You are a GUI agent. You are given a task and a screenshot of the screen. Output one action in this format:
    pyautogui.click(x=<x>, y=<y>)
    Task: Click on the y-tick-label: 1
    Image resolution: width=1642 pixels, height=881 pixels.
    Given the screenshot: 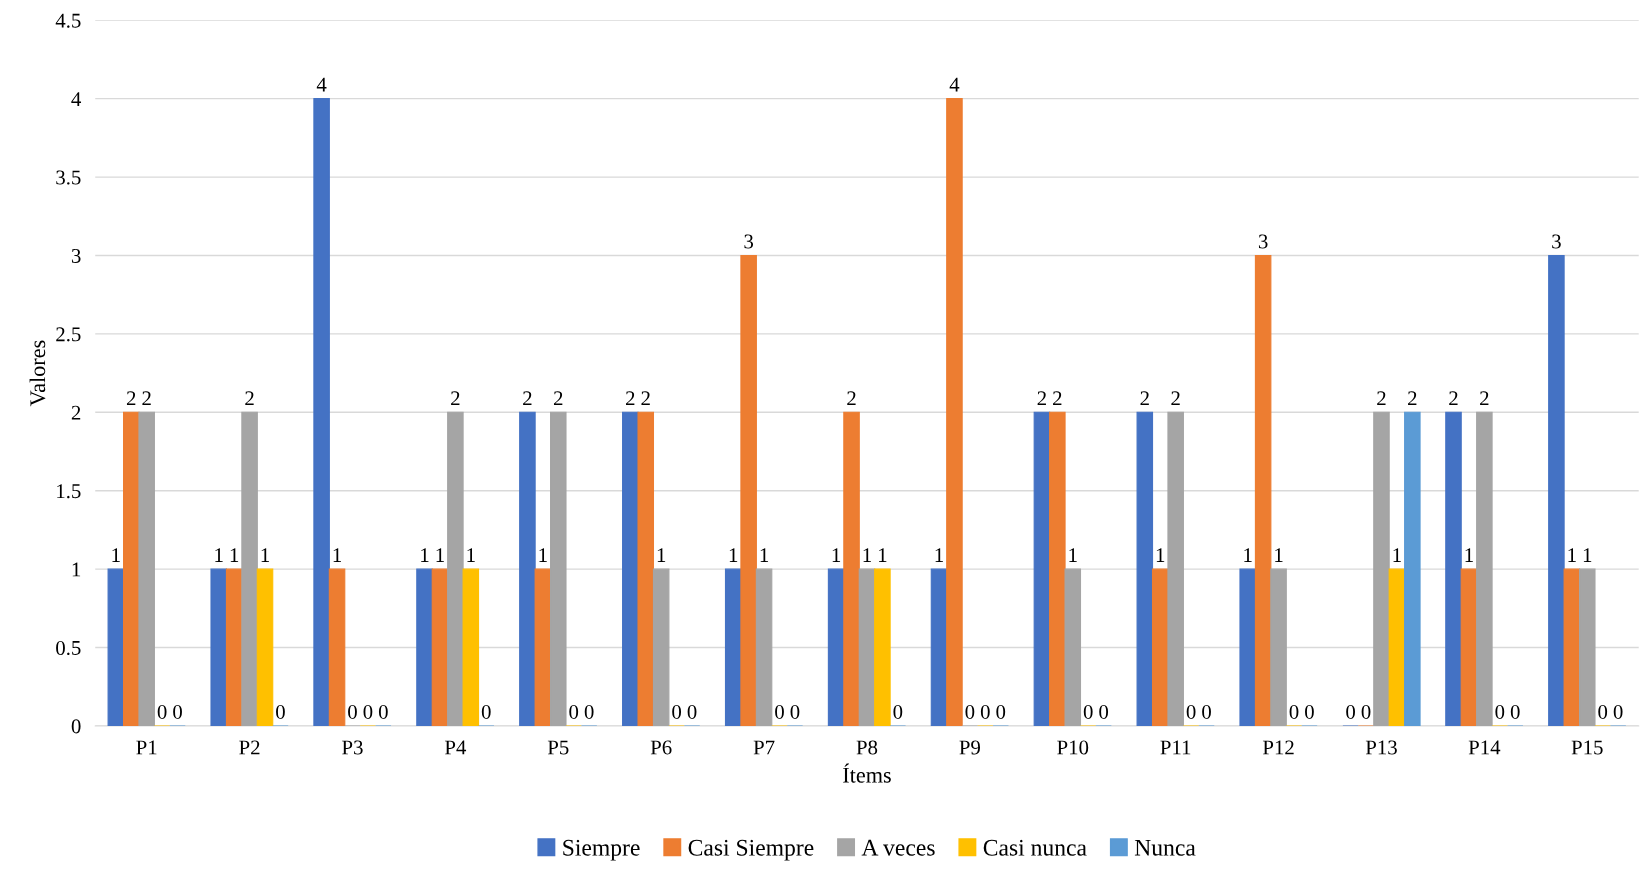 What is the action you would take?
    pyautogui.click(x=76, y=569)
    